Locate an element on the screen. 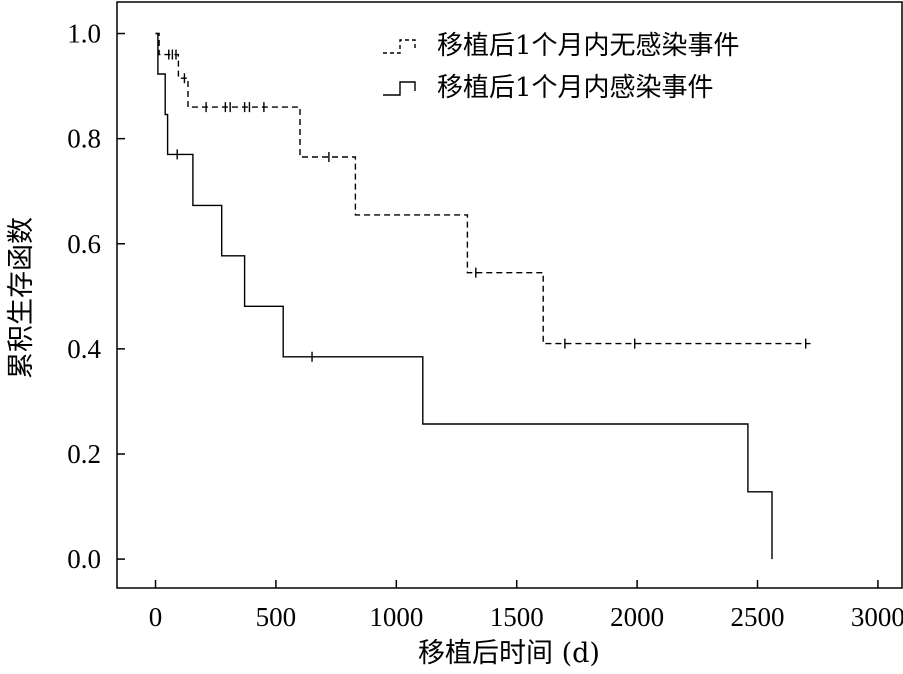 This screenshot has width=903, height=674. legend-label: 移植后1个月内感染事件 is located at coordinates (575, 88).